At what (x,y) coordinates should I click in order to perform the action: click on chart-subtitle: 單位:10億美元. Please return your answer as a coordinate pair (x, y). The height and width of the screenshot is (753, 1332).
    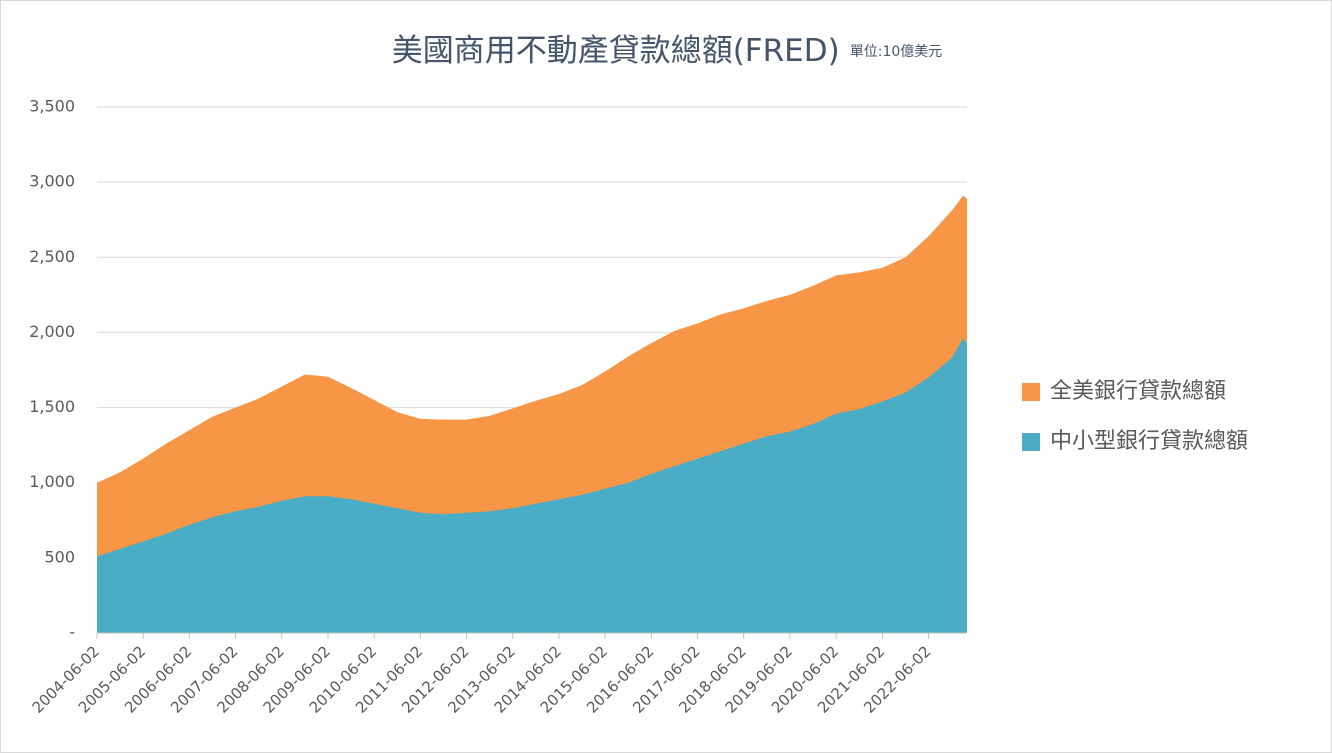
    Looking at the image, I should click on (896, 52).